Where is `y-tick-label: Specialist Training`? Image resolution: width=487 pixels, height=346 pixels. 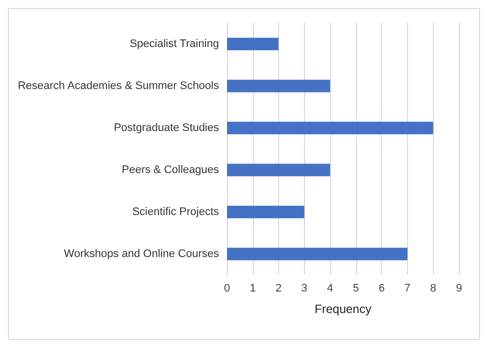 y-tick-label: Specialist Training is located at coordinates (174, 44).